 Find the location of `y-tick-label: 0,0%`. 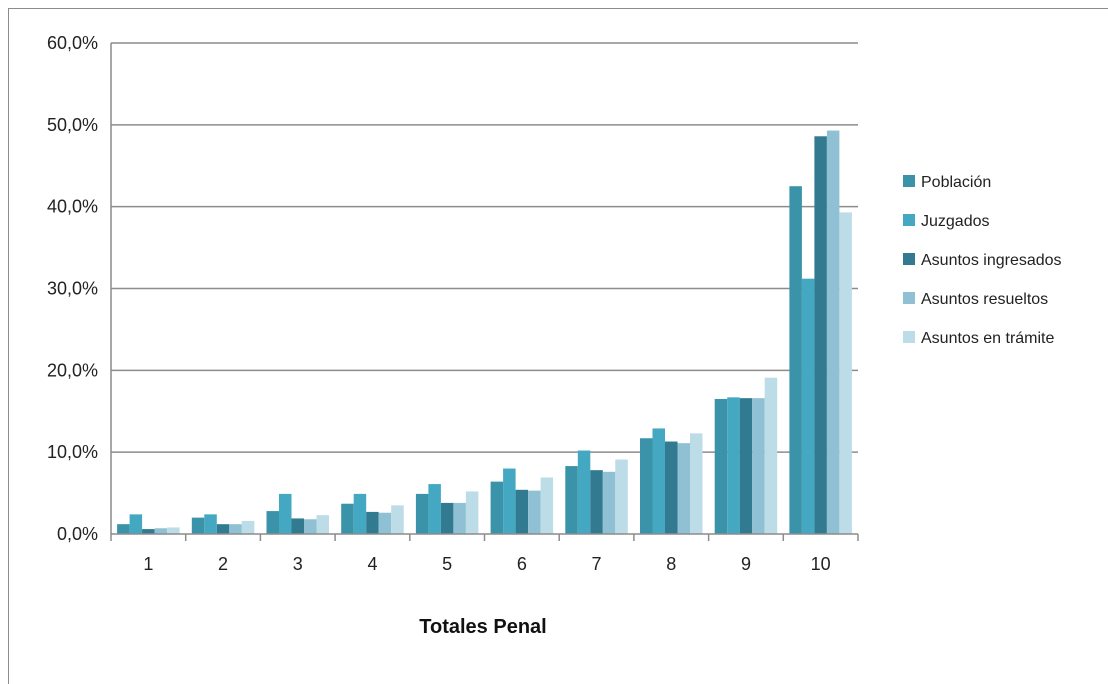

y-tick-label: 0,0% is located at coordinates (77, 534).